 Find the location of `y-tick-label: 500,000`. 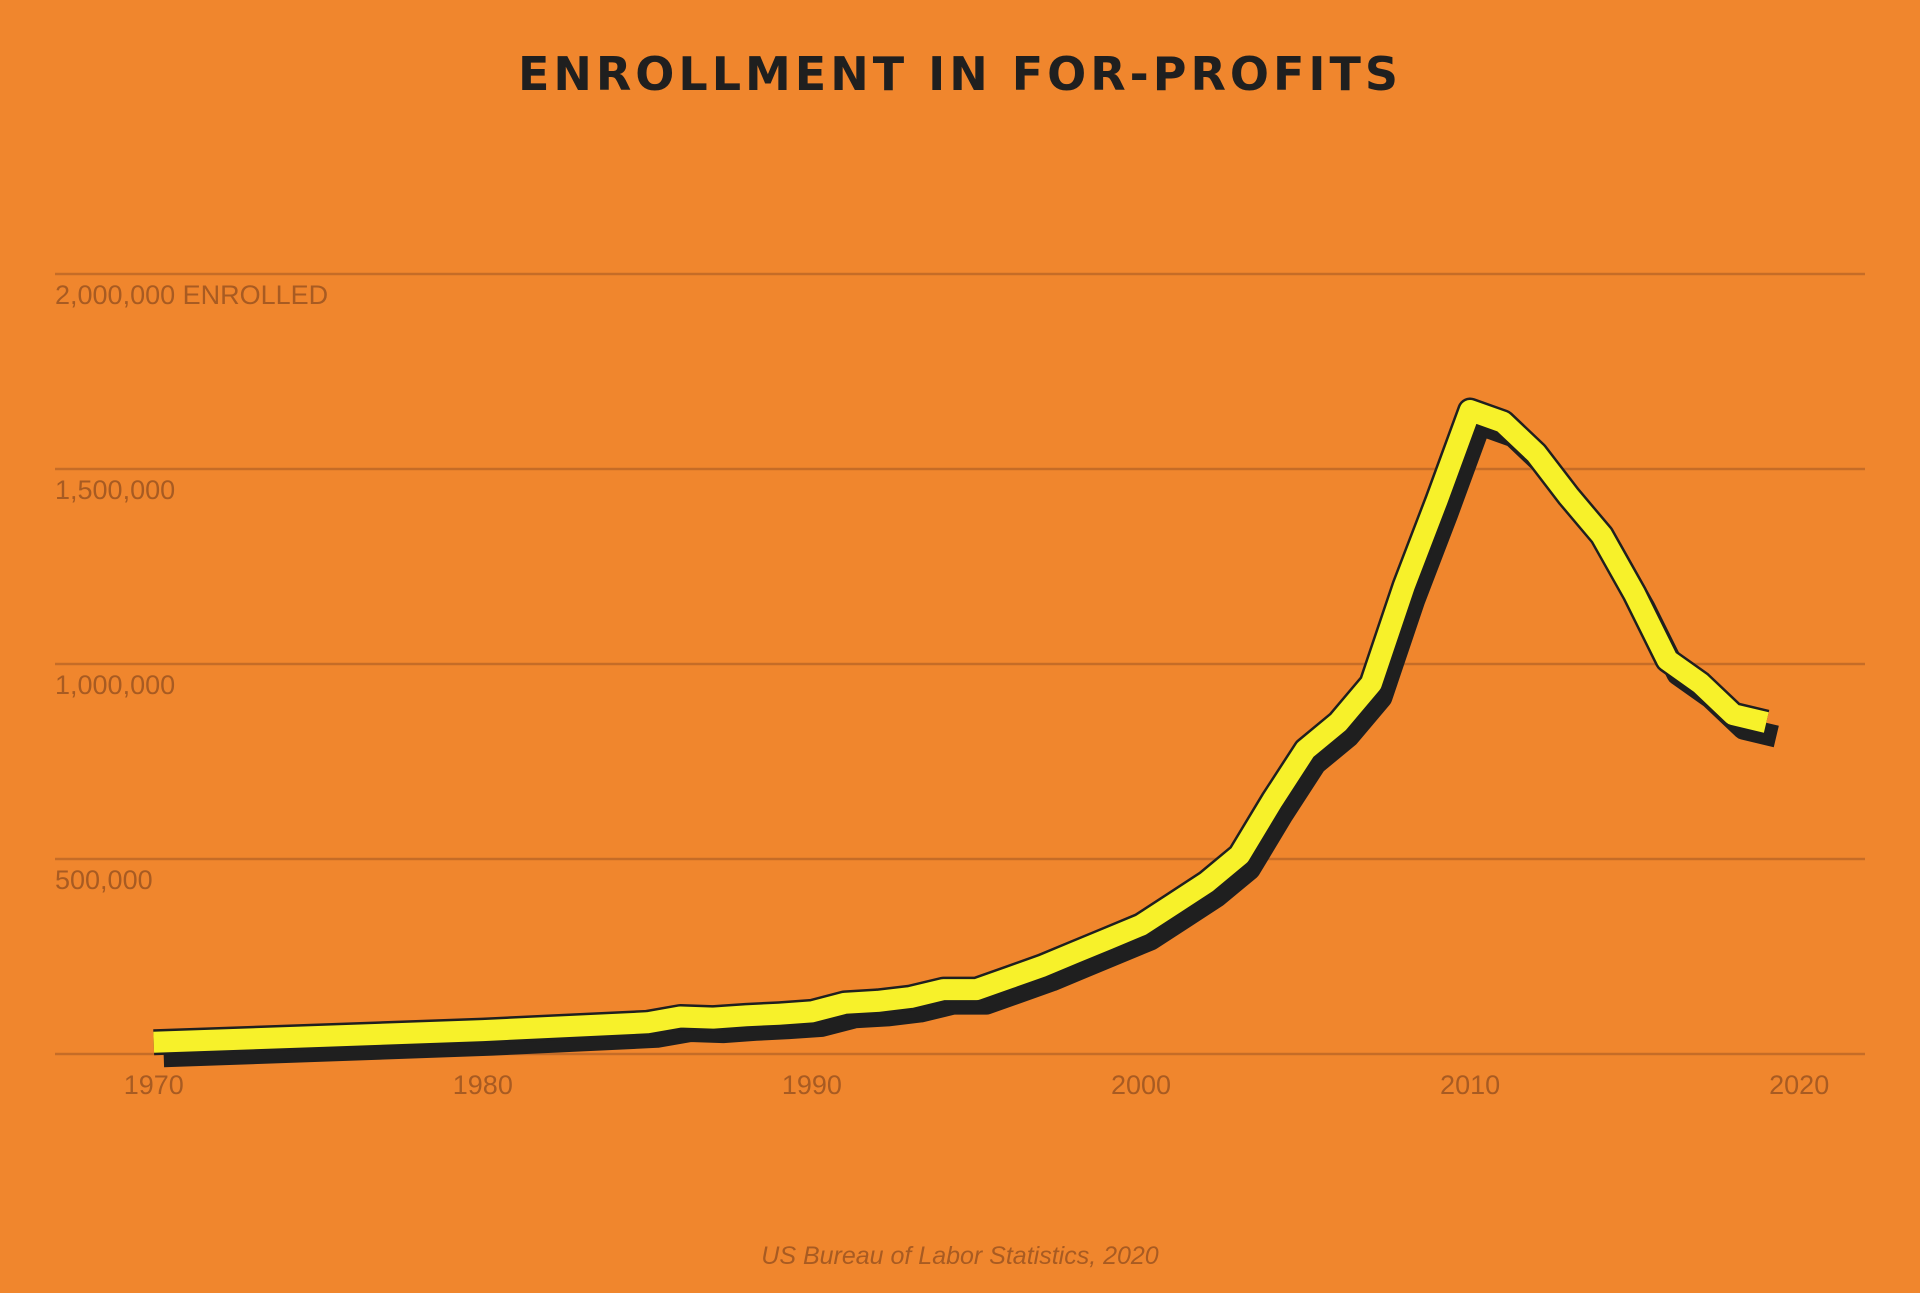

y-tick-label: 500,000 is located at coordinates (104, 880).